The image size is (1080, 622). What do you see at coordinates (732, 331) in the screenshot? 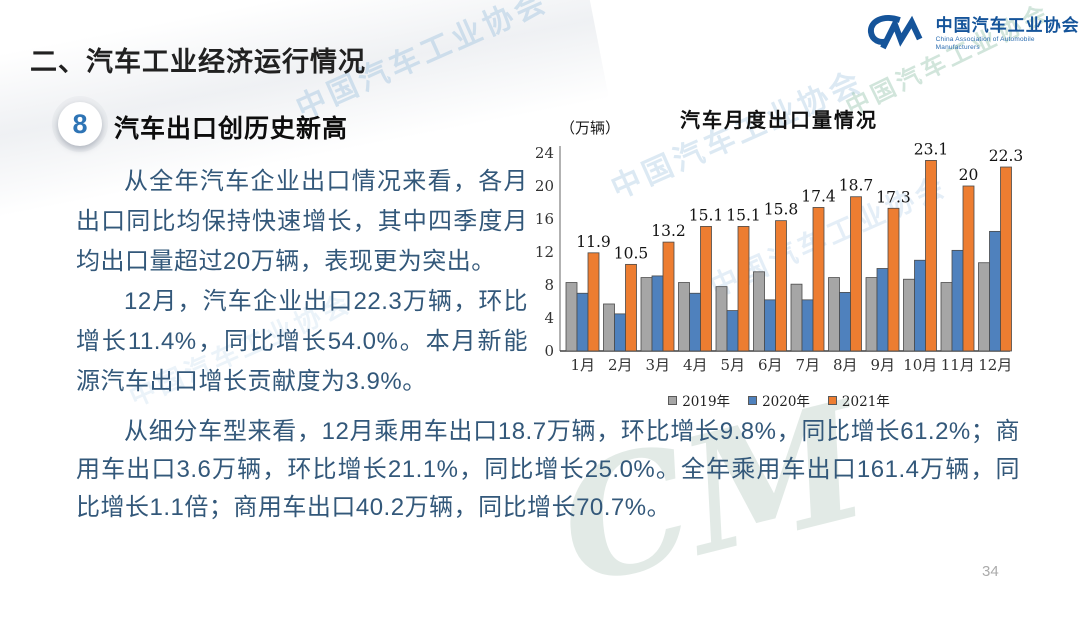
I see `bar-2020年-5月` at bounding box center [732, 331].